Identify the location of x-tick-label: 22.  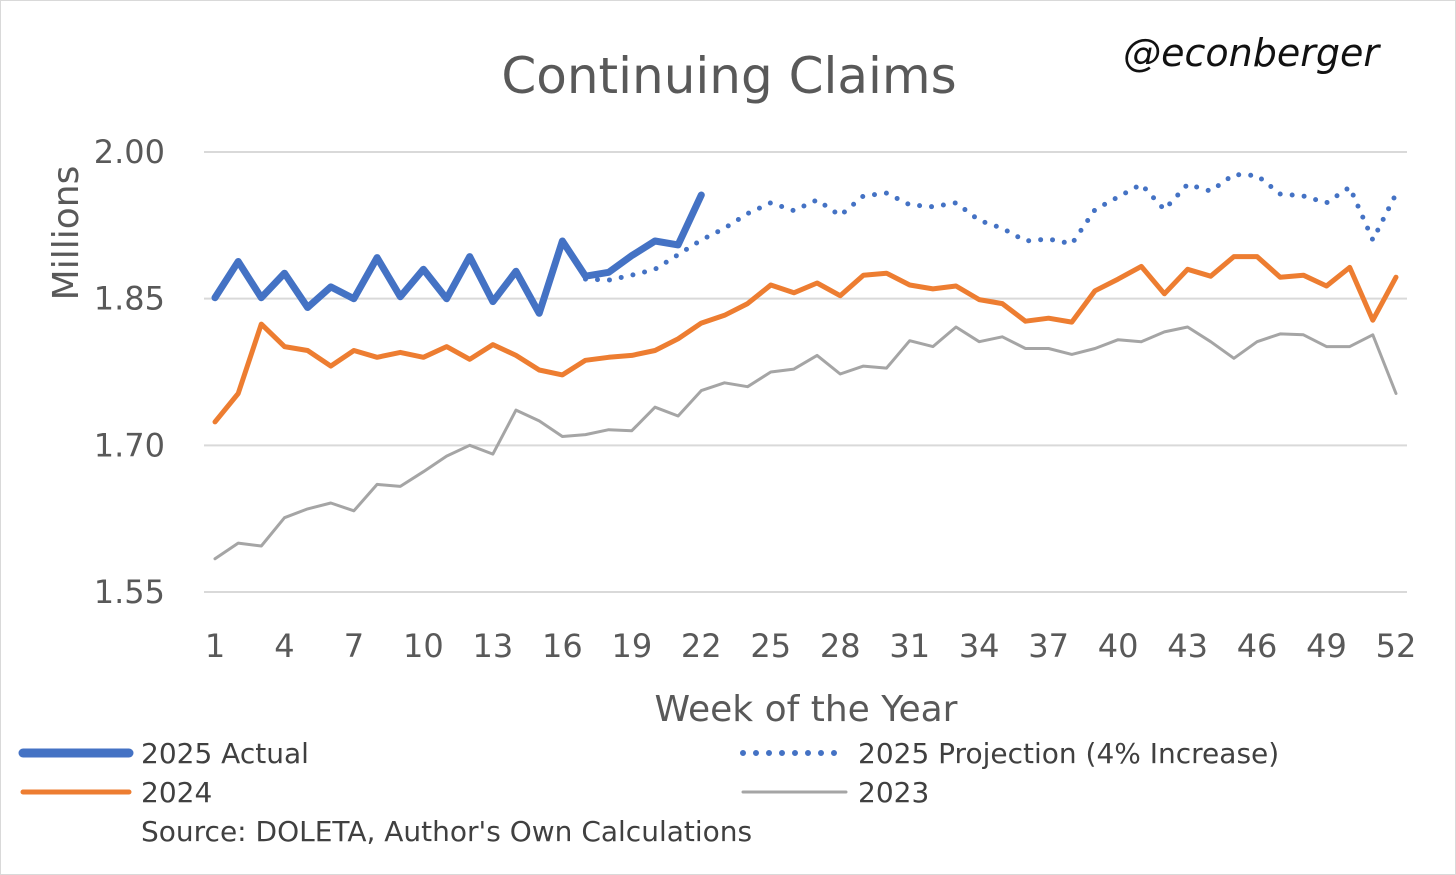
(701, 646).